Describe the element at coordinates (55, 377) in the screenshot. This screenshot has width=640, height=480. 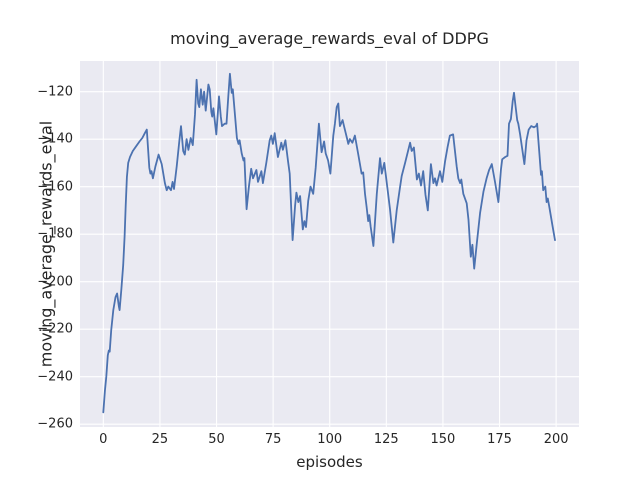
I see `y-tick-label: −240` at that location.